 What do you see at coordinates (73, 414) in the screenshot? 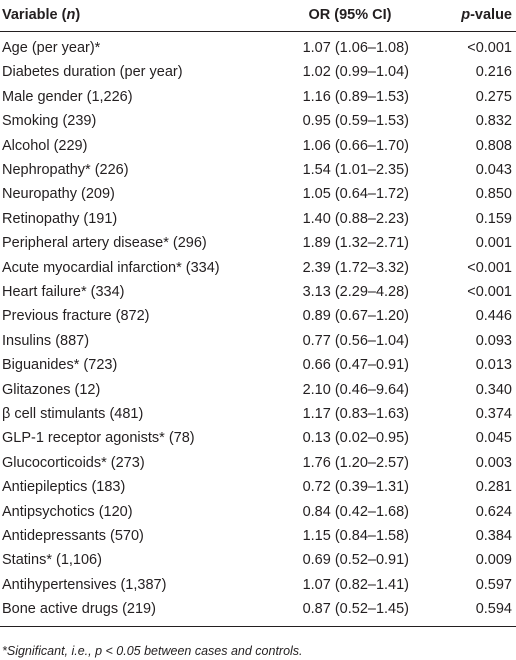
I see `variable: β cell stimulants (481)` at bounding box center [73, 414].